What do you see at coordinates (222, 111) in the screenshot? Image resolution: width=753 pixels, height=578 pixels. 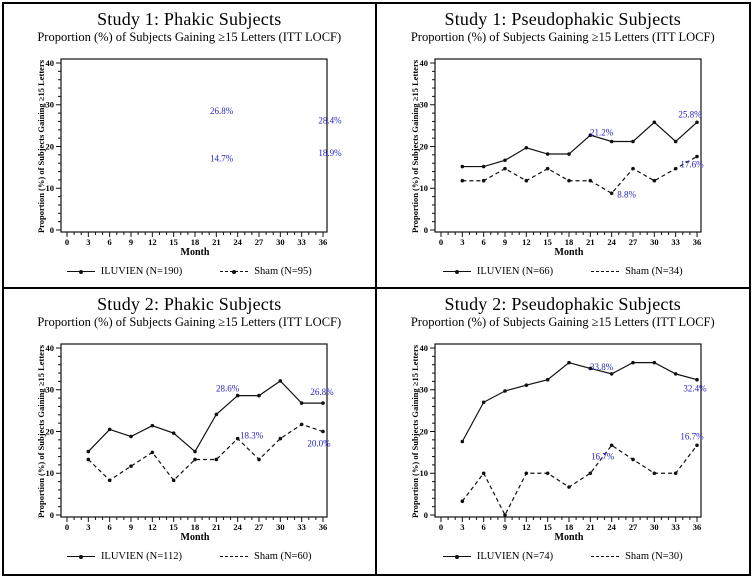 I see `data-label: 26.8%` at bounding box center [222, 111].